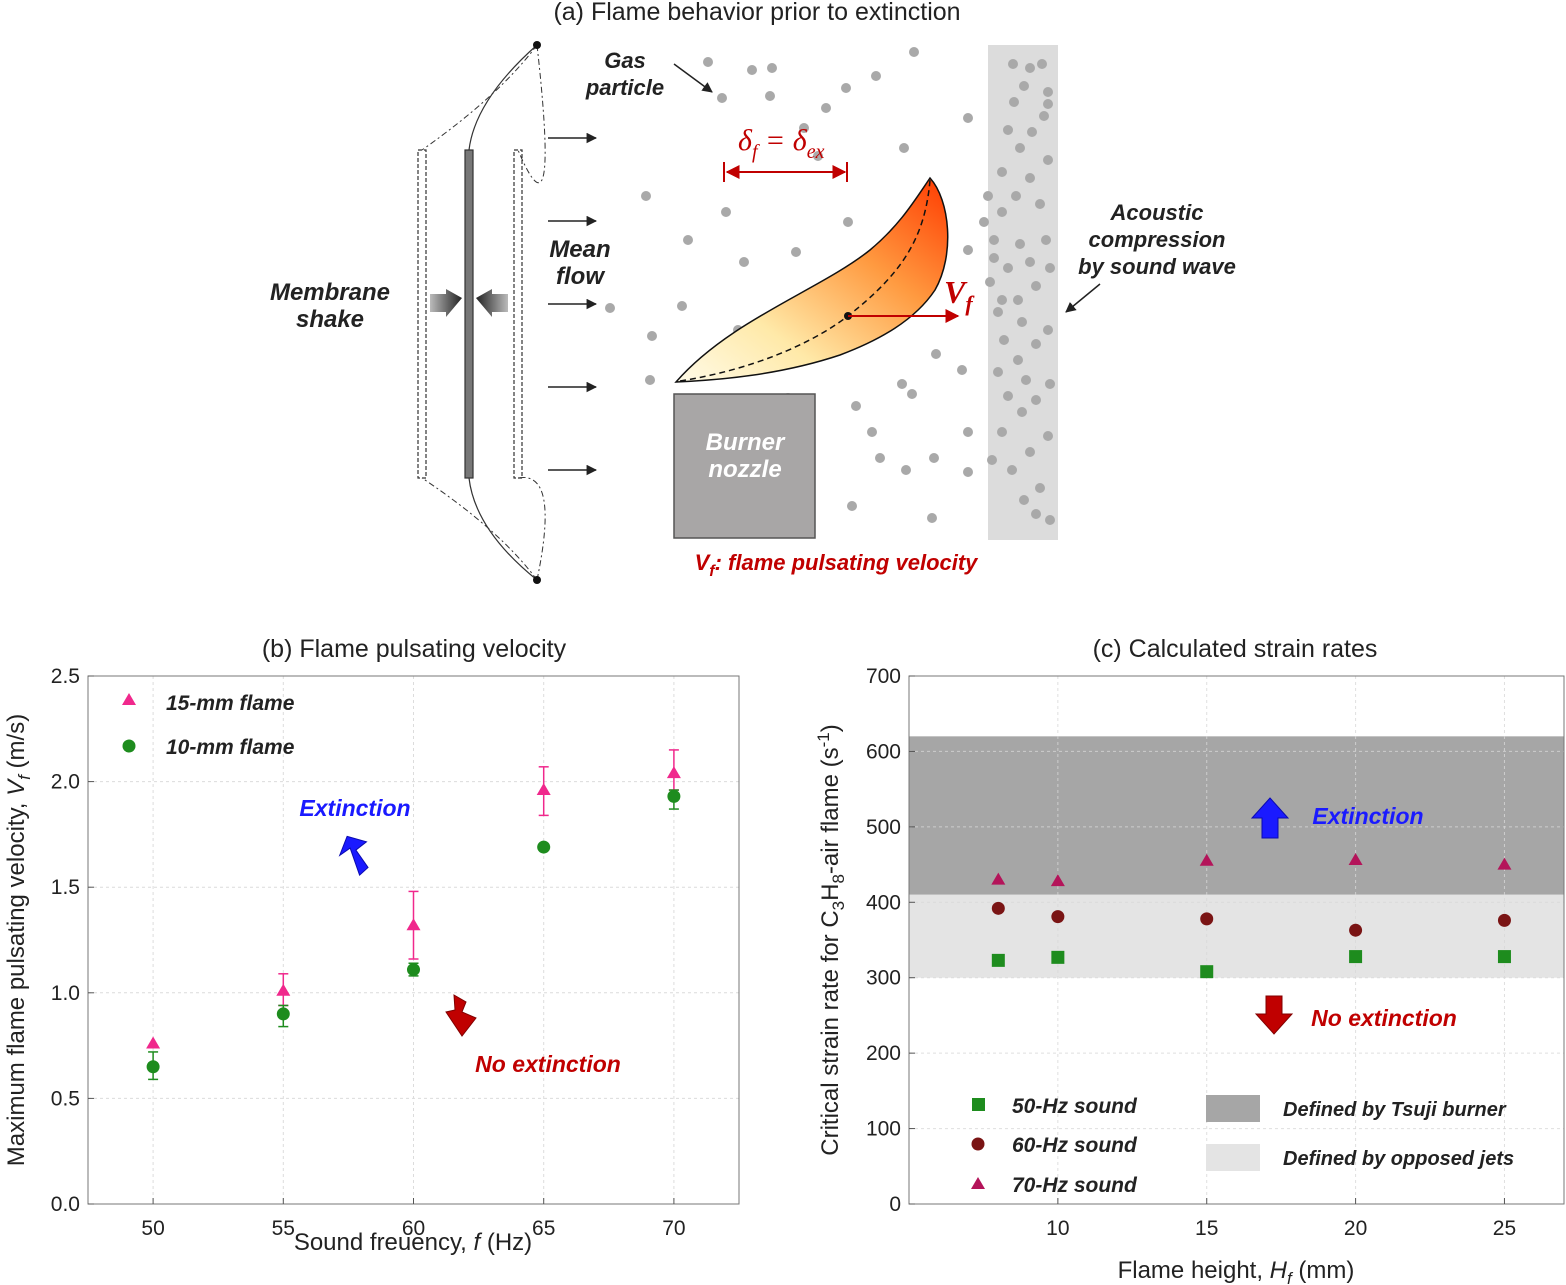 This screenshot has height=1285, width=1566. What do you see at coordinates (543, 1228) in the screenshot?
I see `chart-b-xtick-label: 65` at bounding box center [543, 1228].